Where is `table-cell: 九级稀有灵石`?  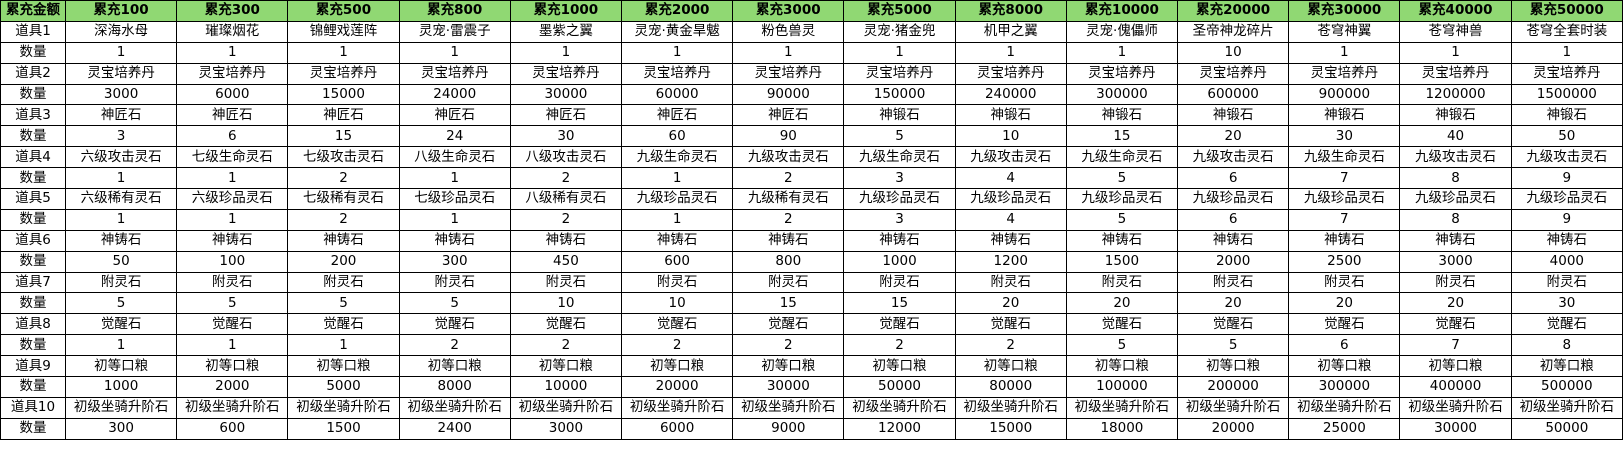 table-cell: 九级稀有灵石 is located at coordinates (788, 199).